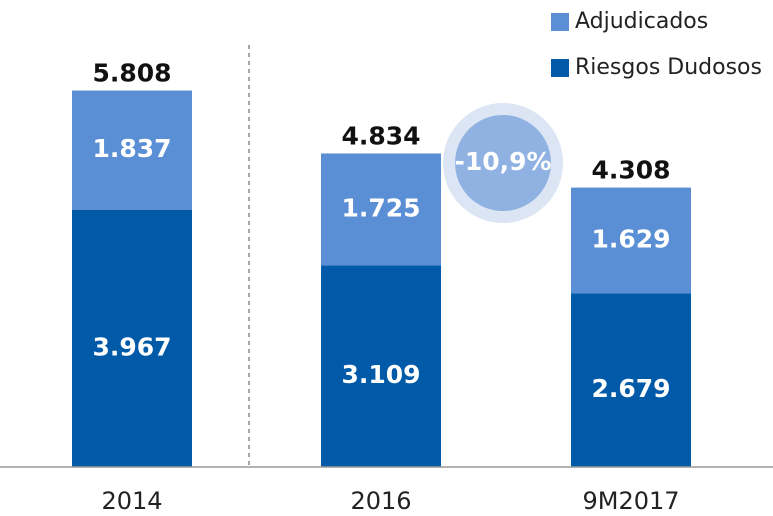 The image size is (773, 516). Describe the element at coordinates (668, 67) in the screenshot. I see `legend-label: Riesgos Dudosos` at that location.